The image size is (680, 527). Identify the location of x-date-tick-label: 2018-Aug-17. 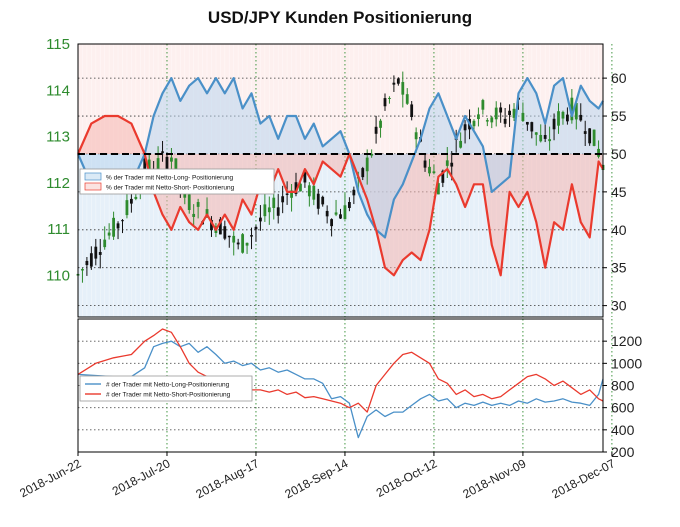
(228, 478).